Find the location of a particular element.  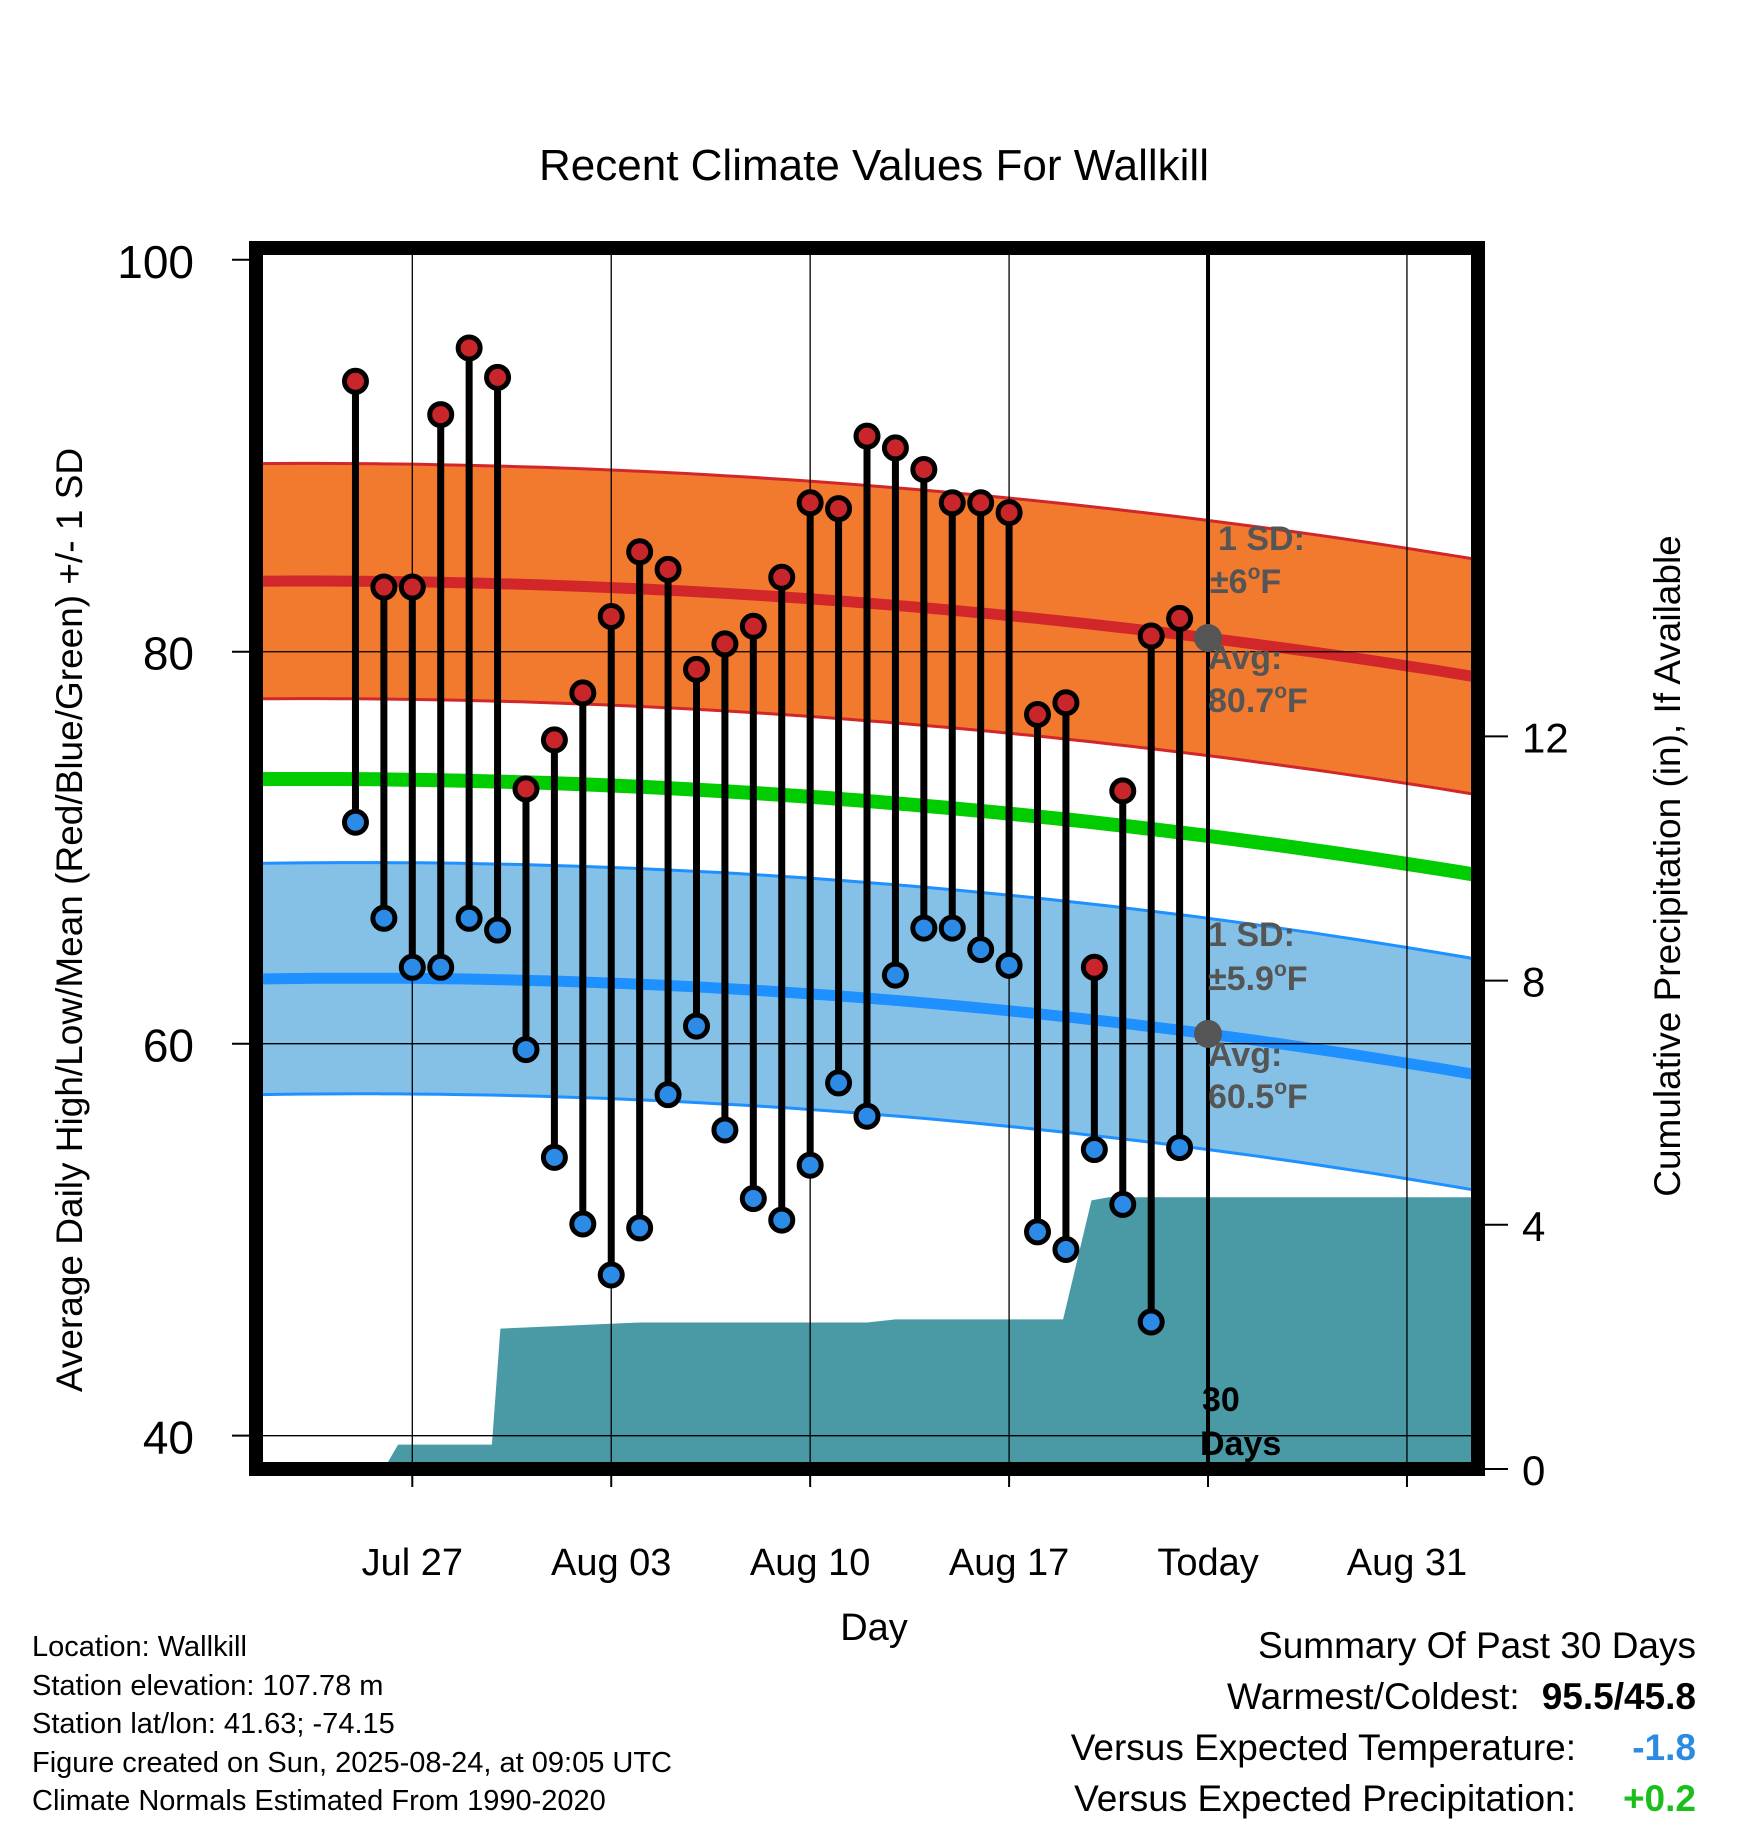

precip-row: Versus Expected Precipitation: +0.2 is located at coordinates (1383, 1798).